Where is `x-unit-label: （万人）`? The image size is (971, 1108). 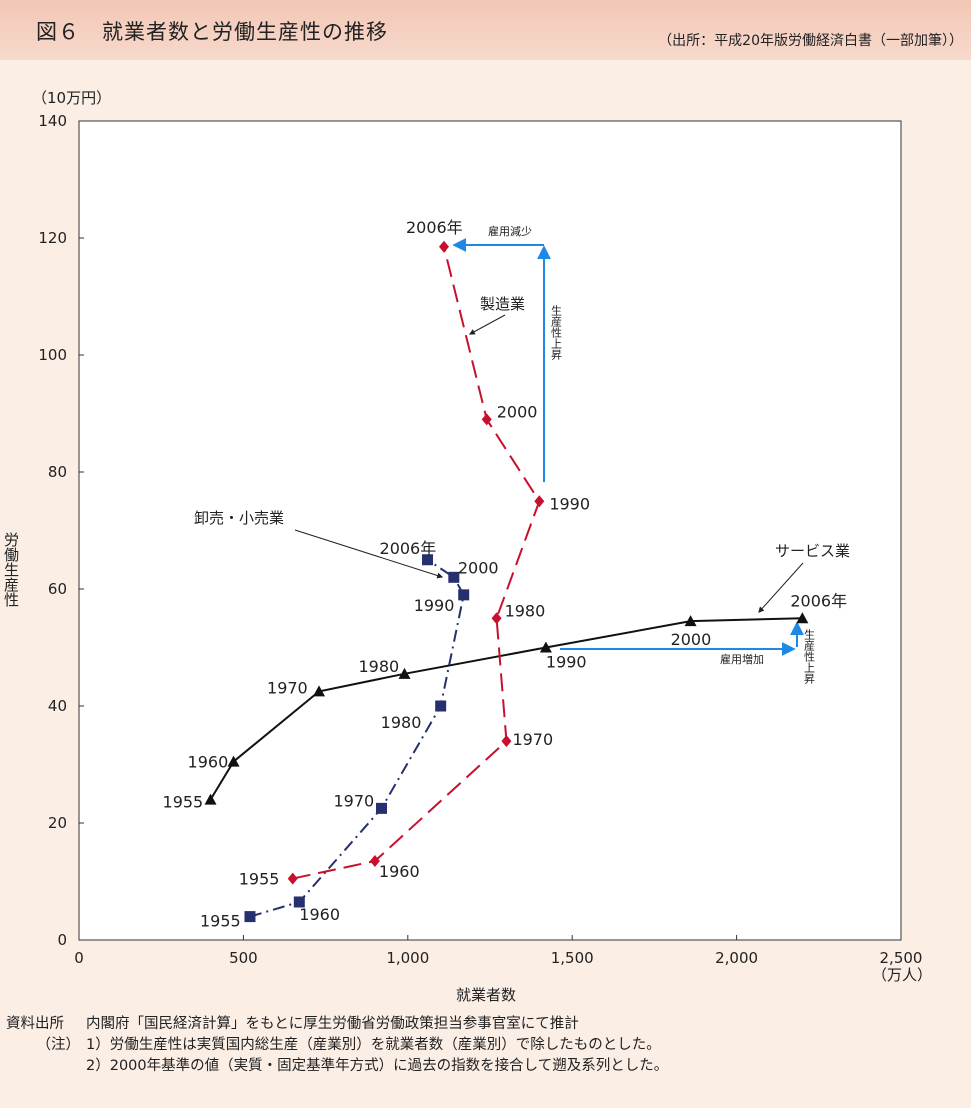
x-unit-label: （万人） is located at coordinates (902, 975).